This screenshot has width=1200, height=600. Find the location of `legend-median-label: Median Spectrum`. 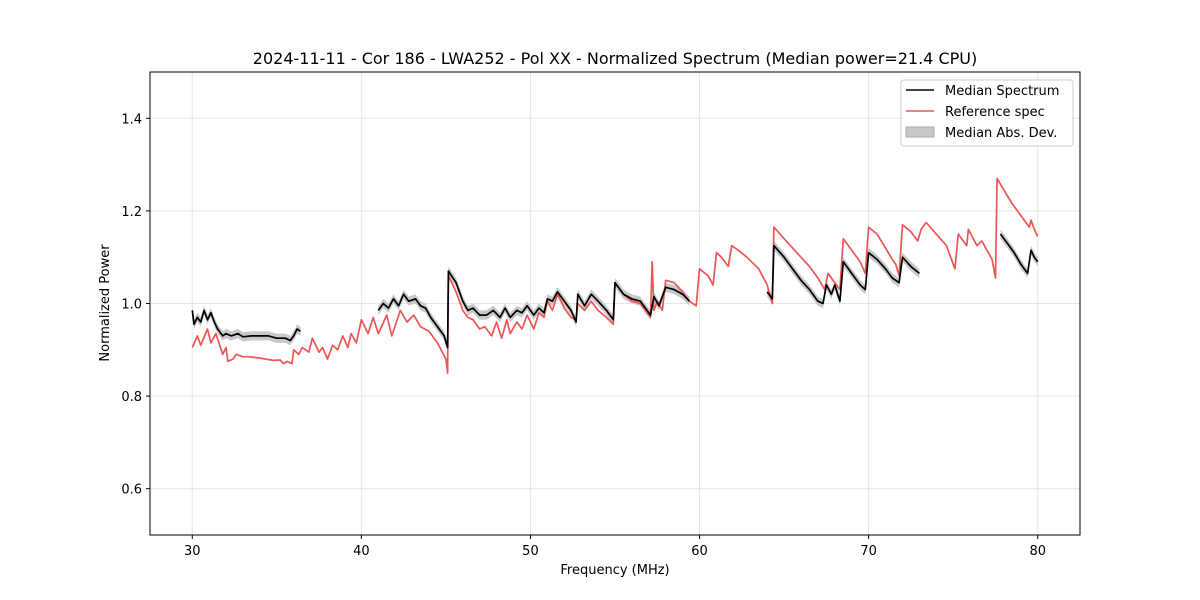

legend-median-label: Median Spectrum is located at coordinates (1002, 91).